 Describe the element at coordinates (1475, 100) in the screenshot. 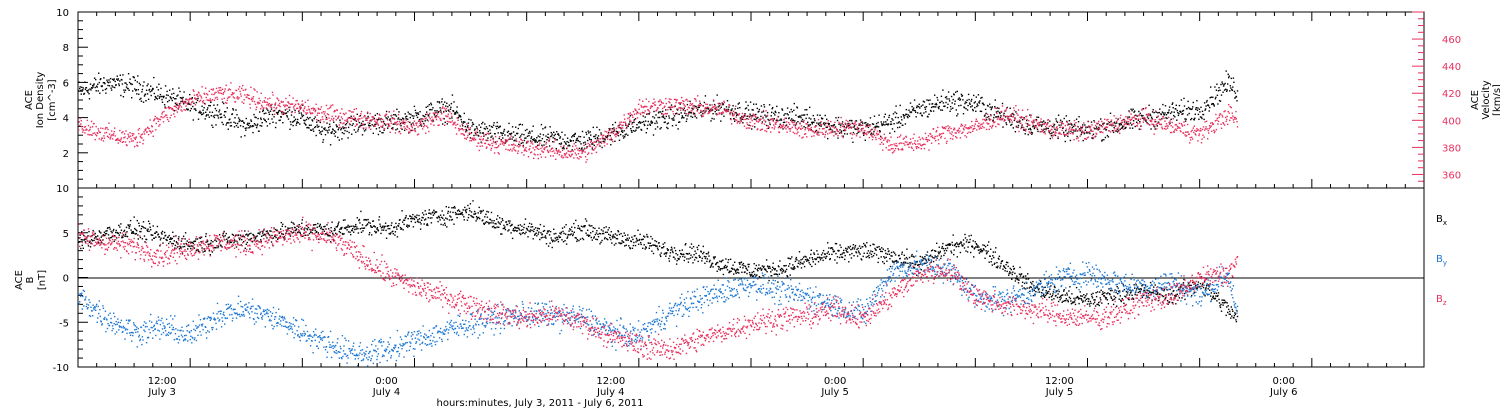

I see `top-right-ylabel-line1: ACE` at that location.